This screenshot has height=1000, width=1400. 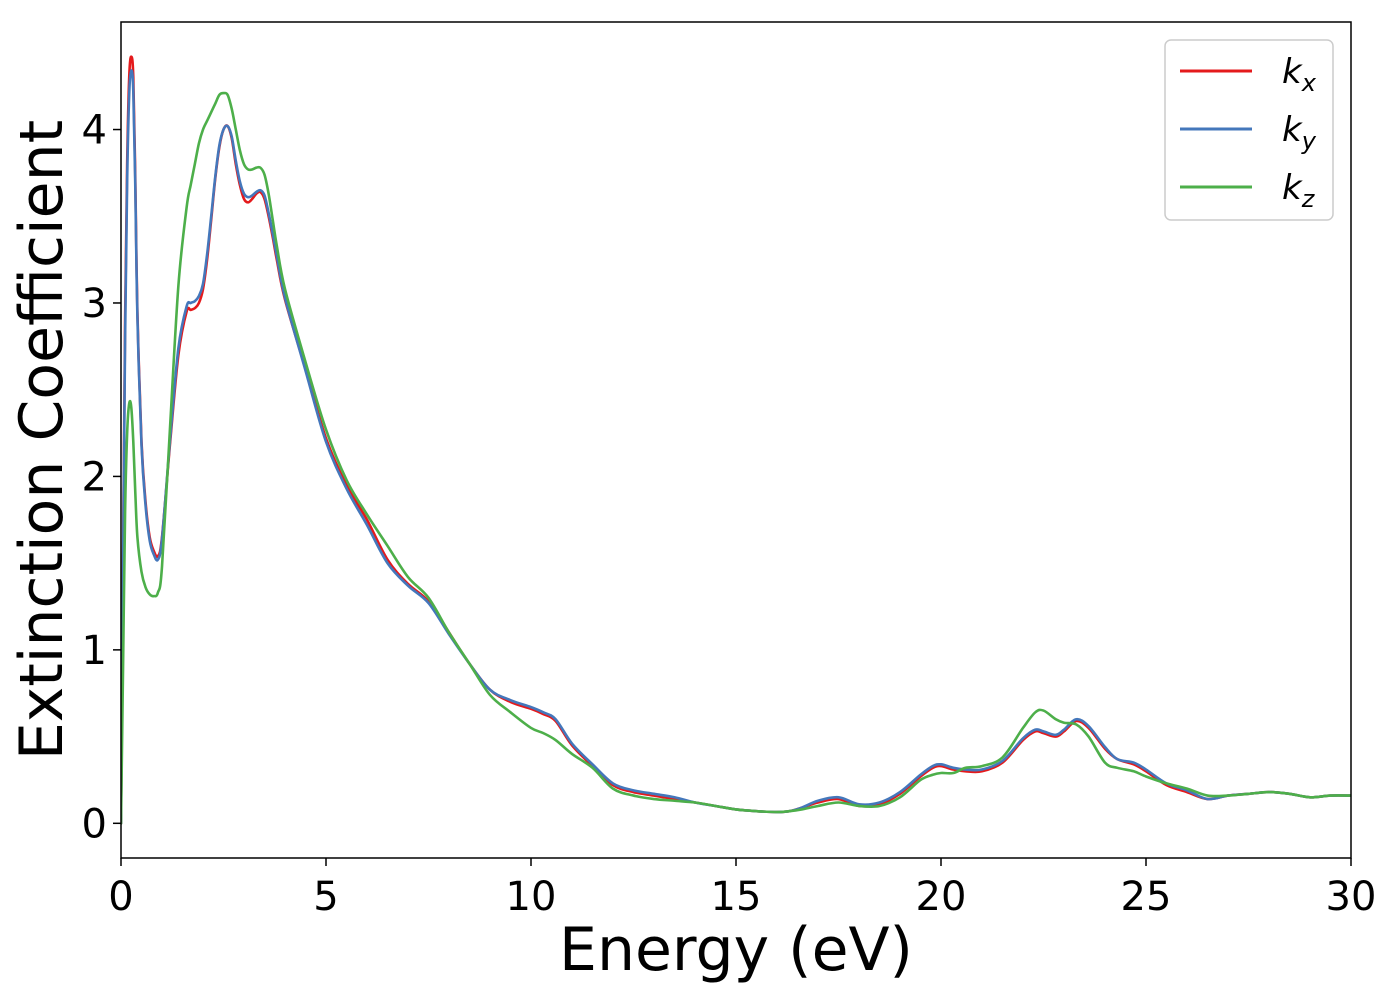 I want to click on y-tick-label: 1, so click(x=94, y=651).